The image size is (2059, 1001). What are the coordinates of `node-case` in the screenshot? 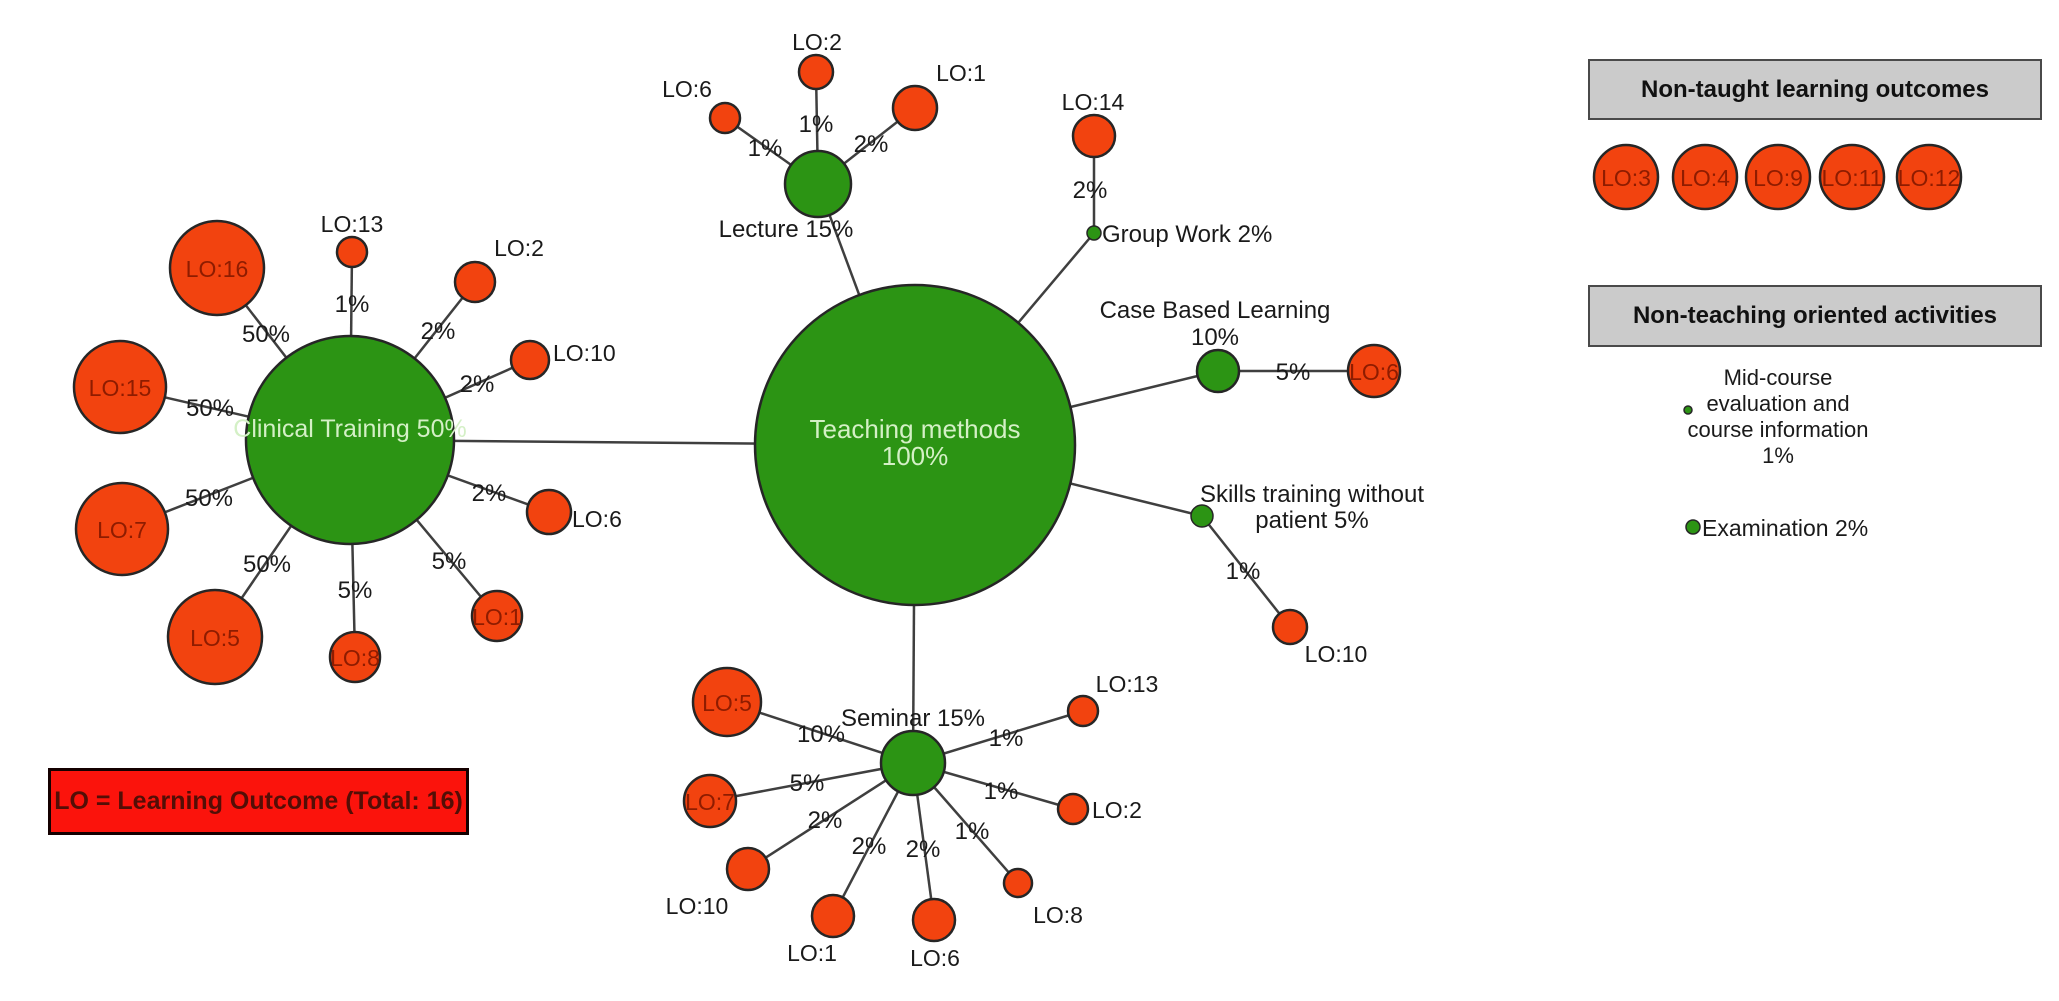 It's located at (1218, 371).